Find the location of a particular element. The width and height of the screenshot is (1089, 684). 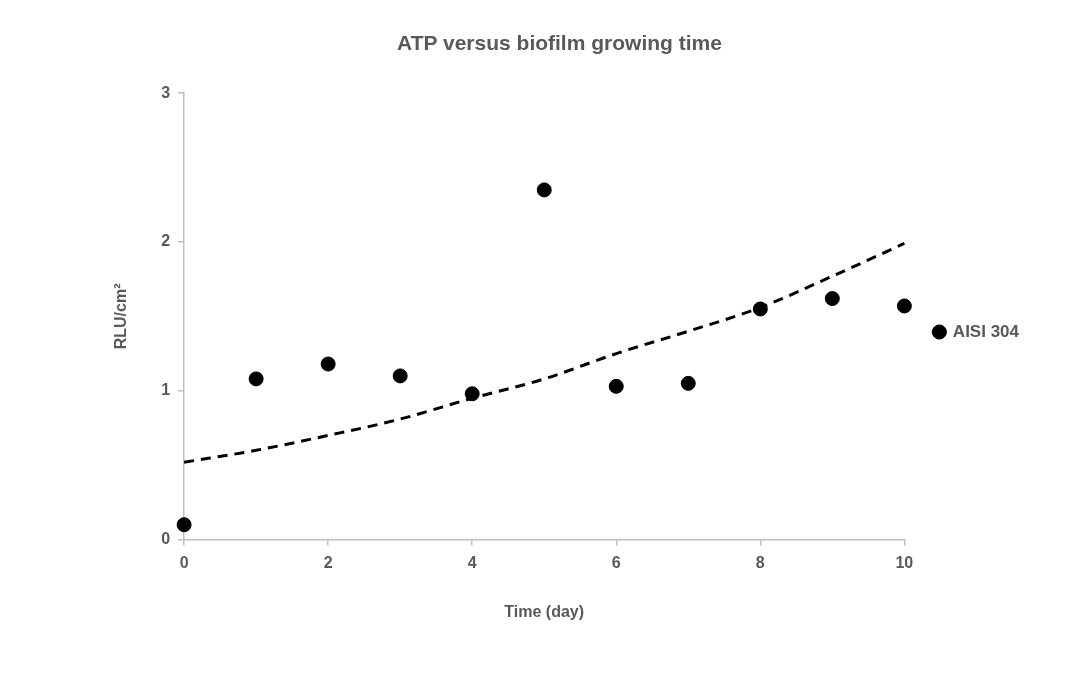

x-tick-label: 4 is located at coordinates (472, 562).